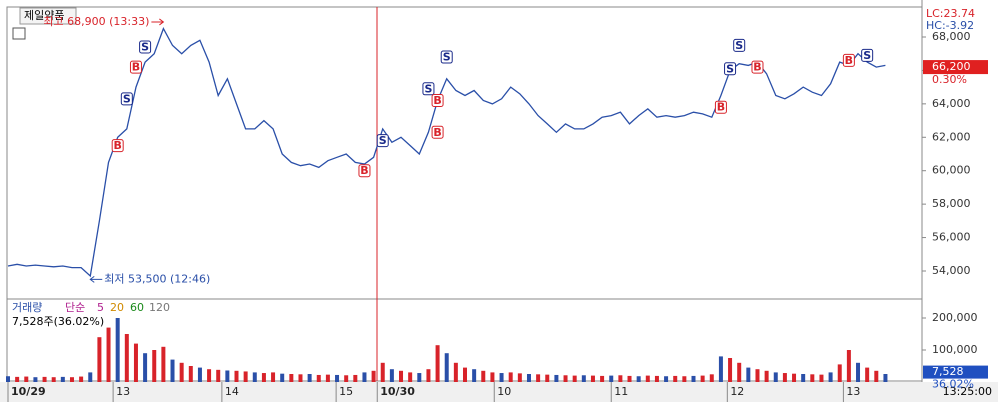  Describe the element at coordinates (951, 170) in the screenshot. I see `y-tick-label: 60,000` at that location.